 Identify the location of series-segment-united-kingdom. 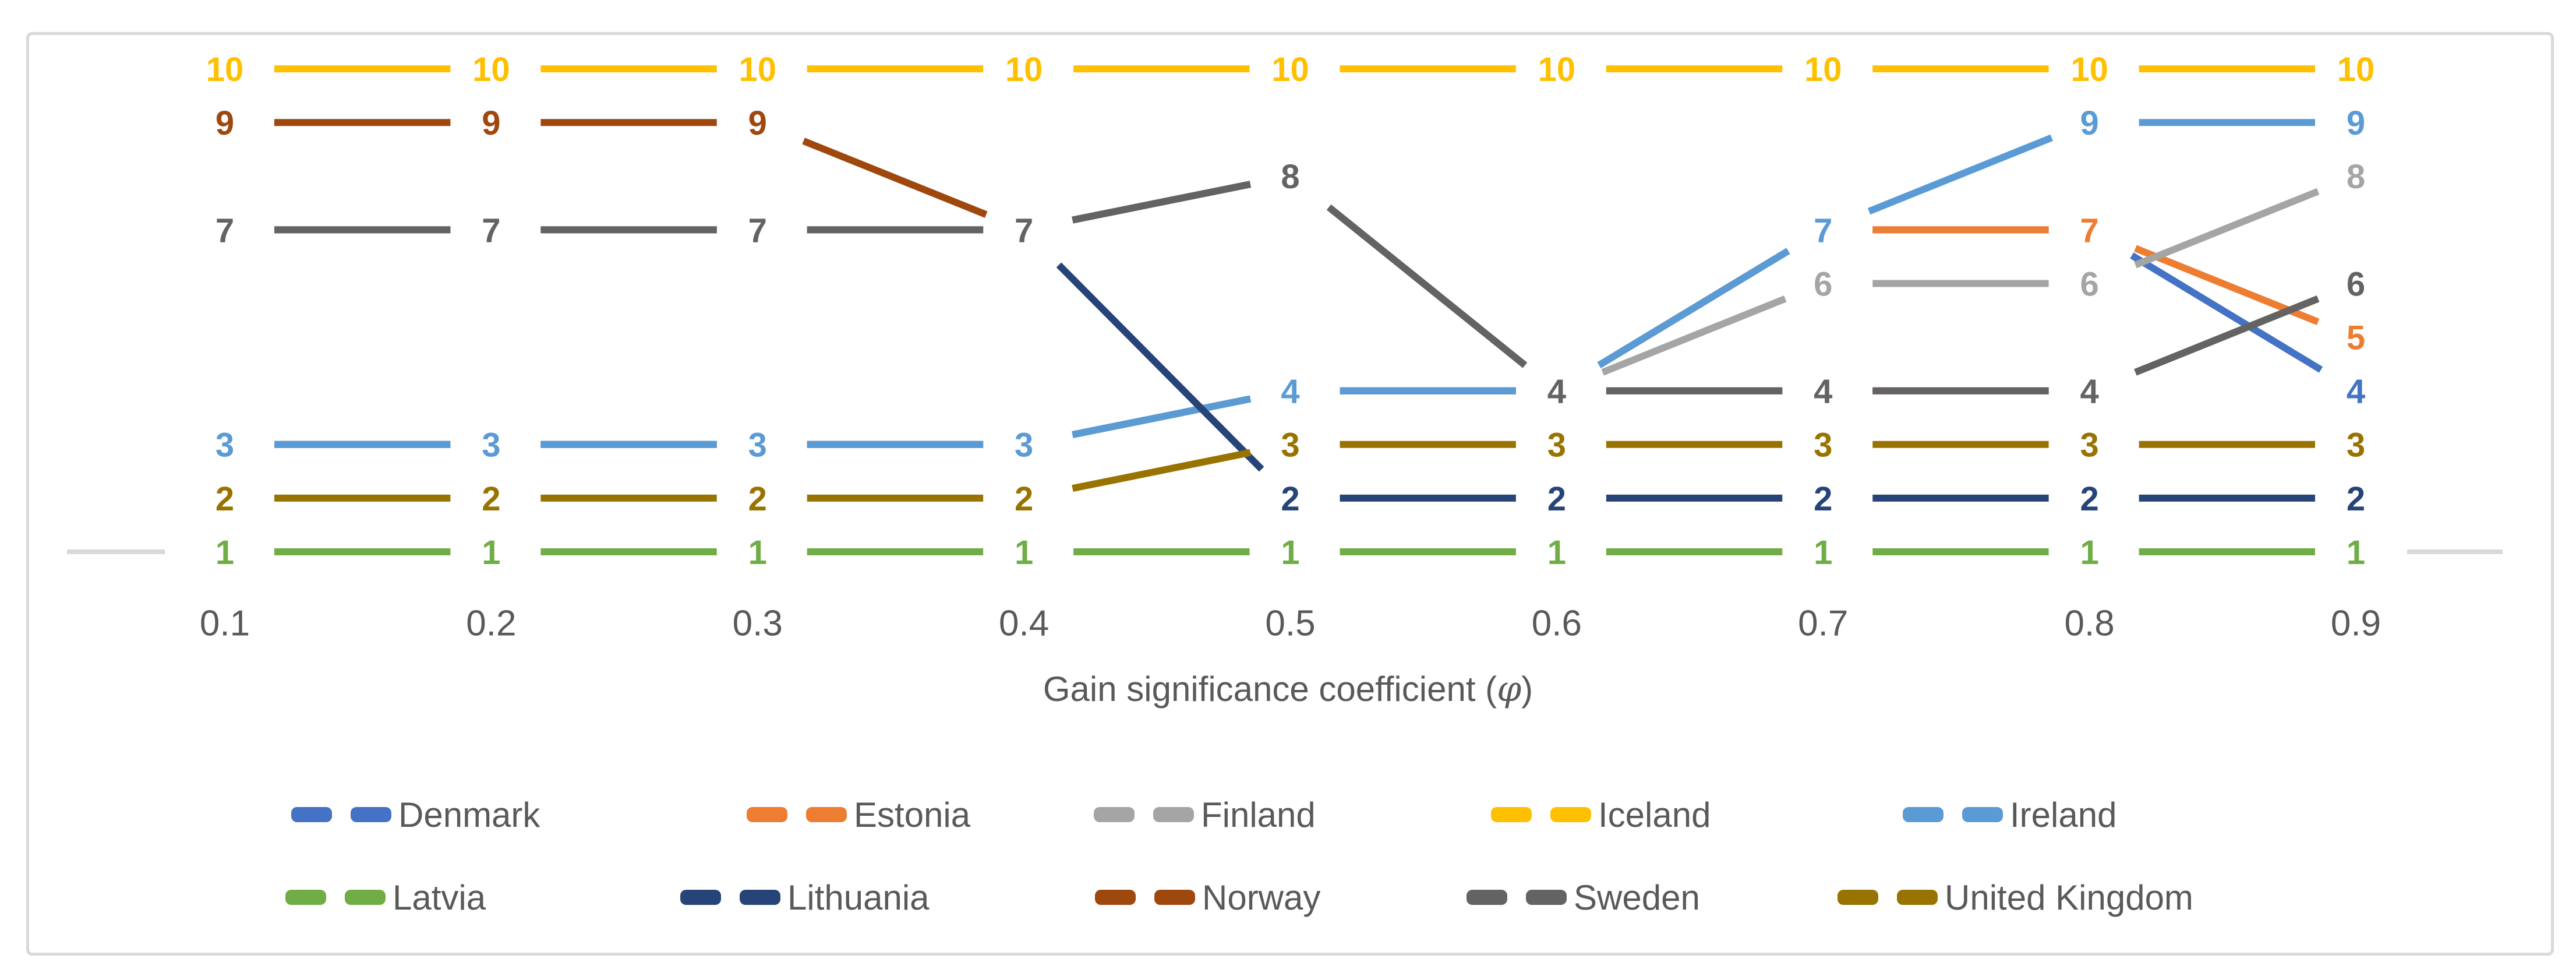
(1162, 470).